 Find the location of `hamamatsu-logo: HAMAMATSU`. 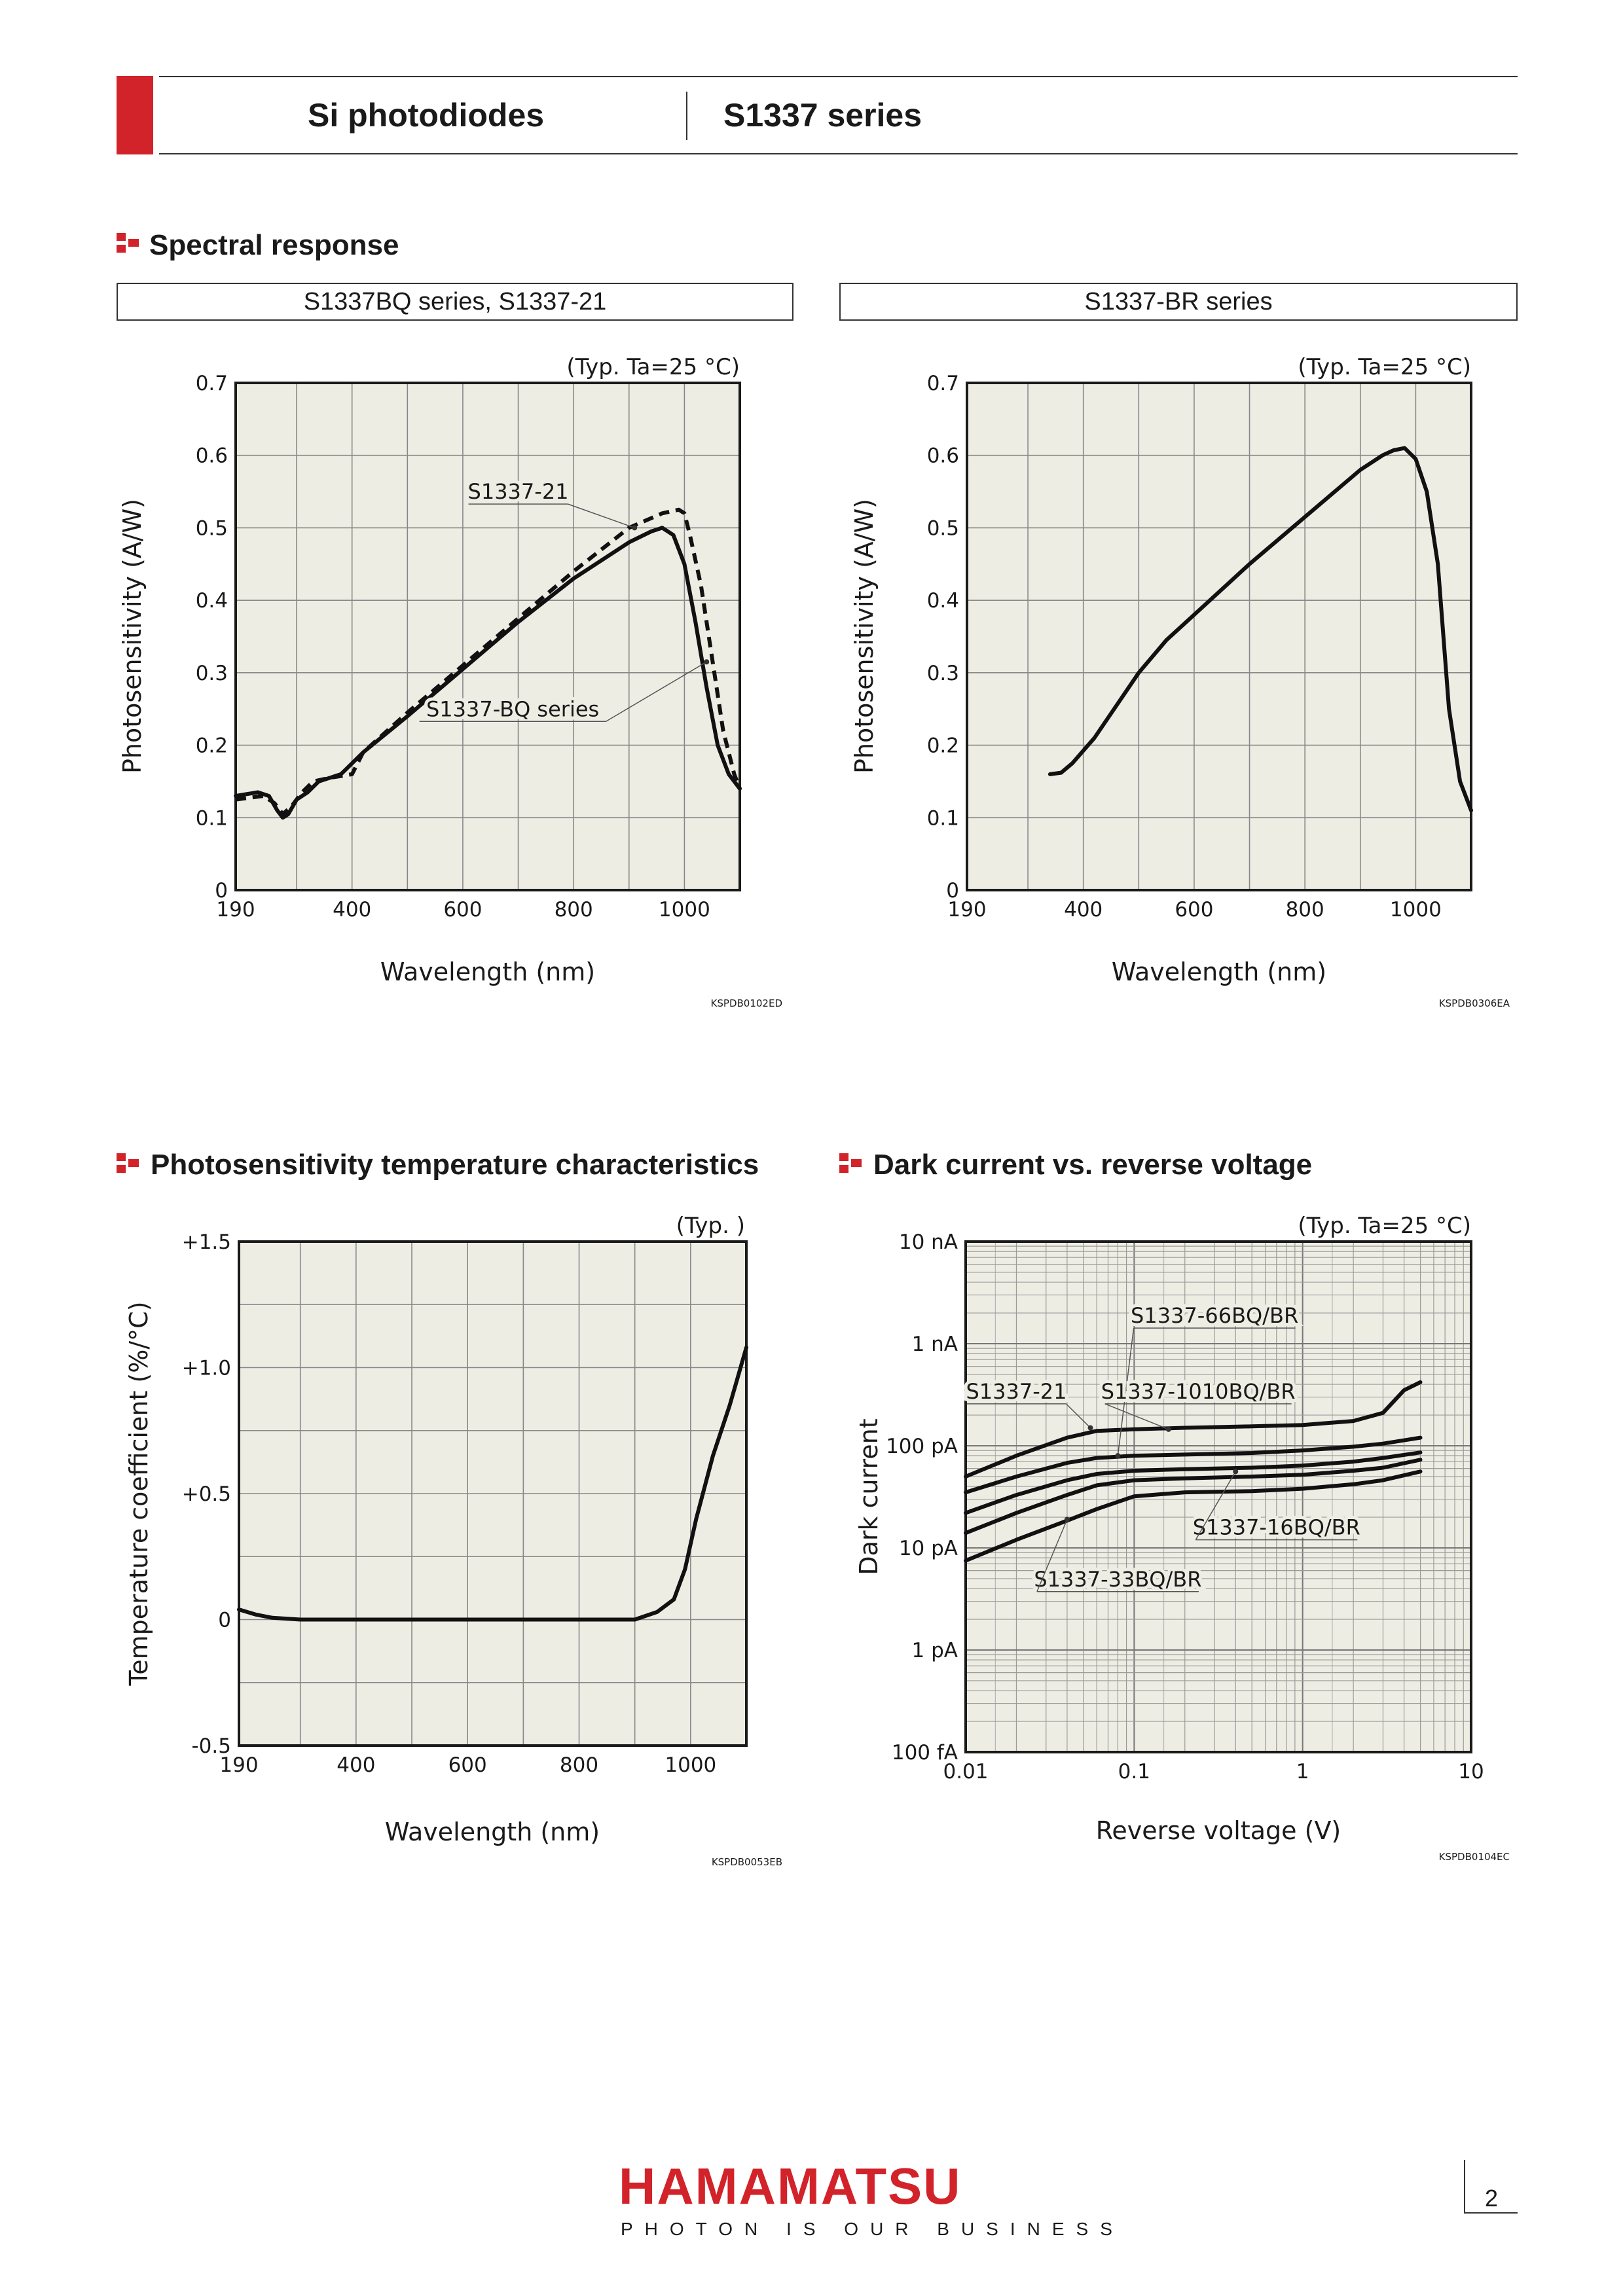

hamamatsu-logo: HAMAMATSU is located at coordinates (790, 2186).